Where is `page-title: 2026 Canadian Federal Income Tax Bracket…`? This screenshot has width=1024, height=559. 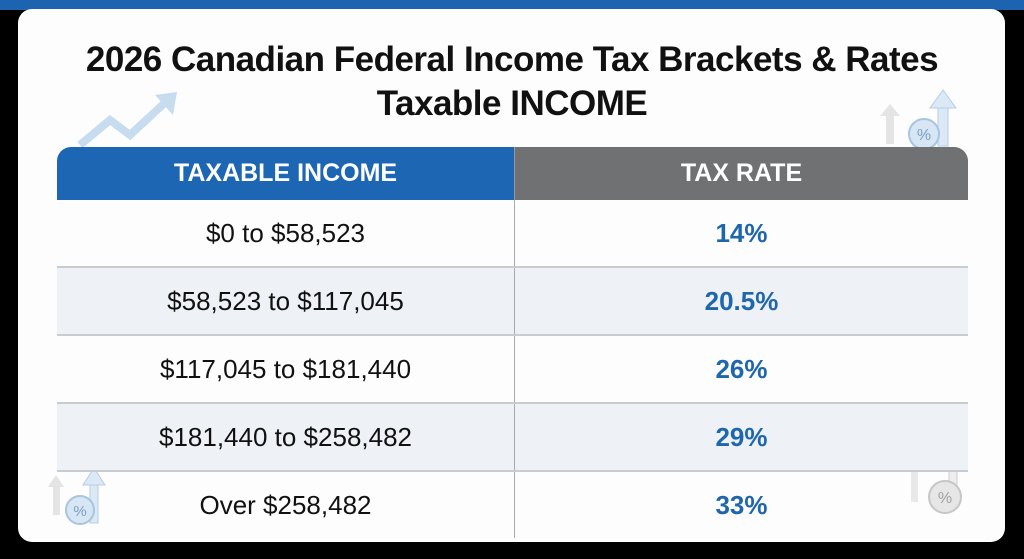 page-title: 2026 Canadian Federal Income Tax Bracket… is located at coordinates (512, 59).